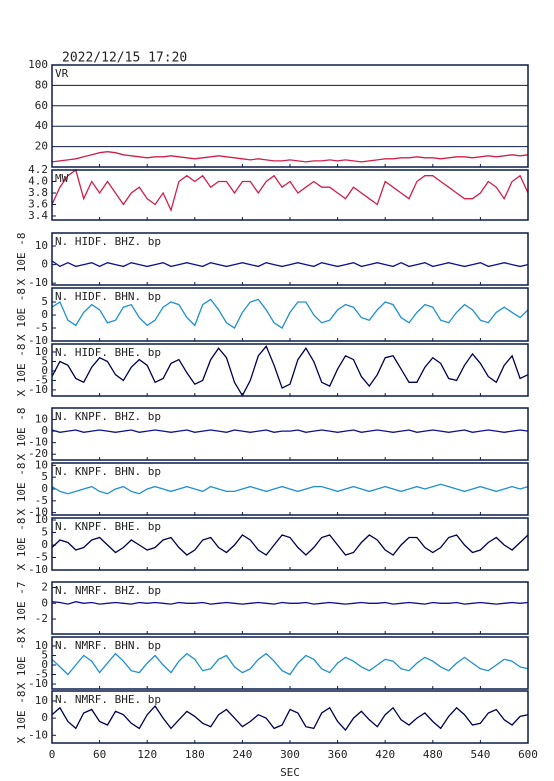 This screenshot has height=781, width=554. What do you see at coordinates (41, 84) in the screenshot?
I see `y-tick-label: 80` at bounding box center [41, 84].